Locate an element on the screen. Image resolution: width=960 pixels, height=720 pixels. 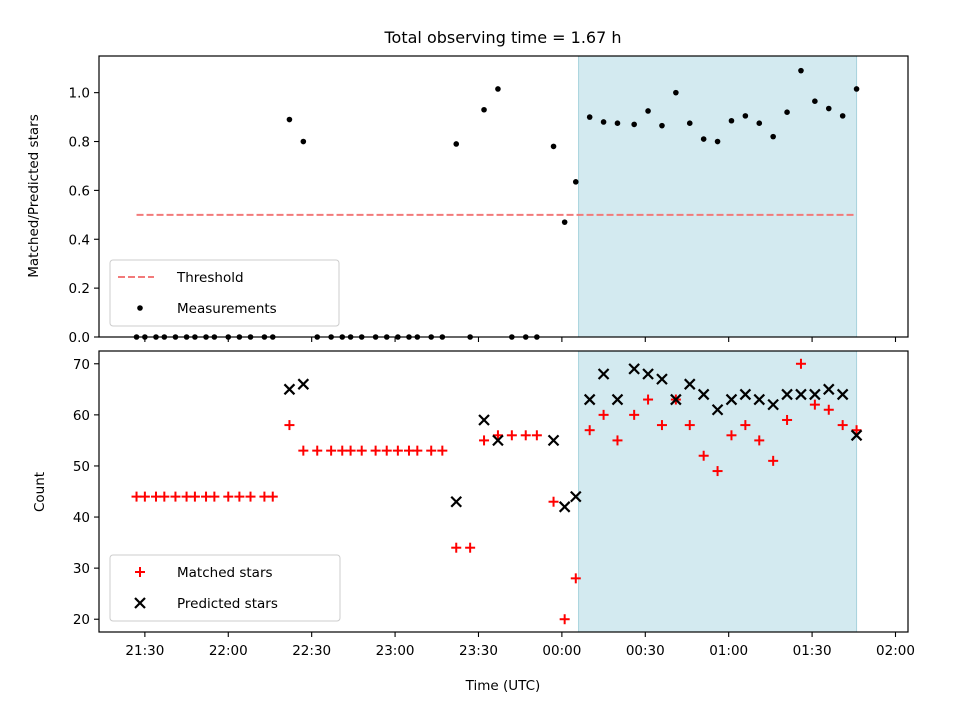
y-tick-label: 0.8 is located at coordinates (79, 143).